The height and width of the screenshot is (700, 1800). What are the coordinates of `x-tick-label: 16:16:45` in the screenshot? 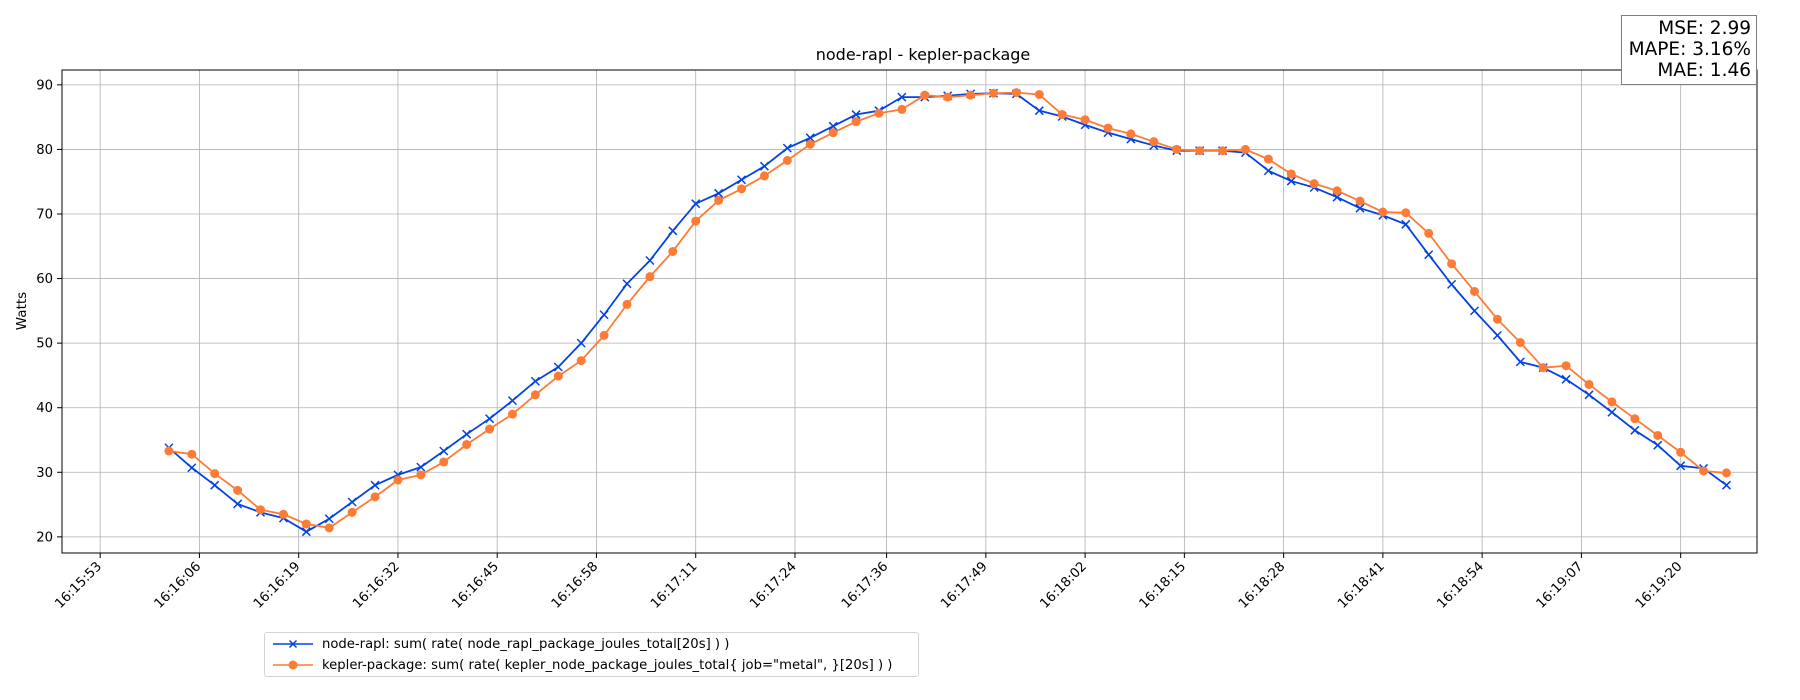 It's located at (476, 585).